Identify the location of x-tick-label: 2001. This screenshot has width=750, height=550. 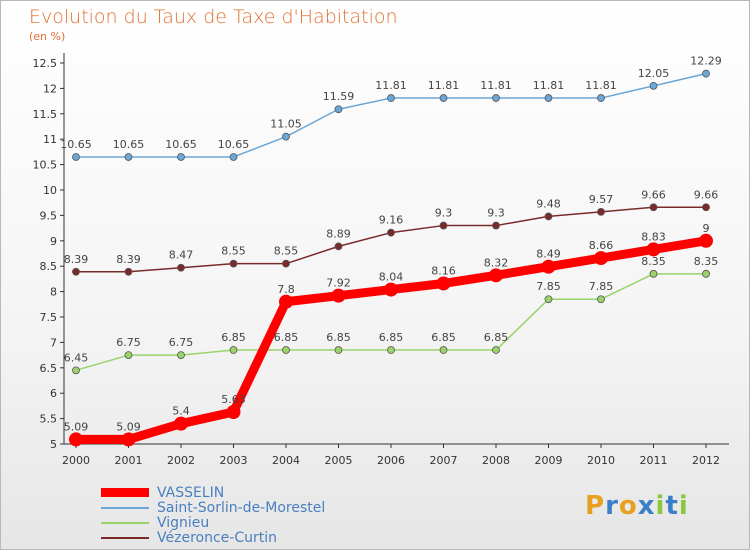
(129, 460).